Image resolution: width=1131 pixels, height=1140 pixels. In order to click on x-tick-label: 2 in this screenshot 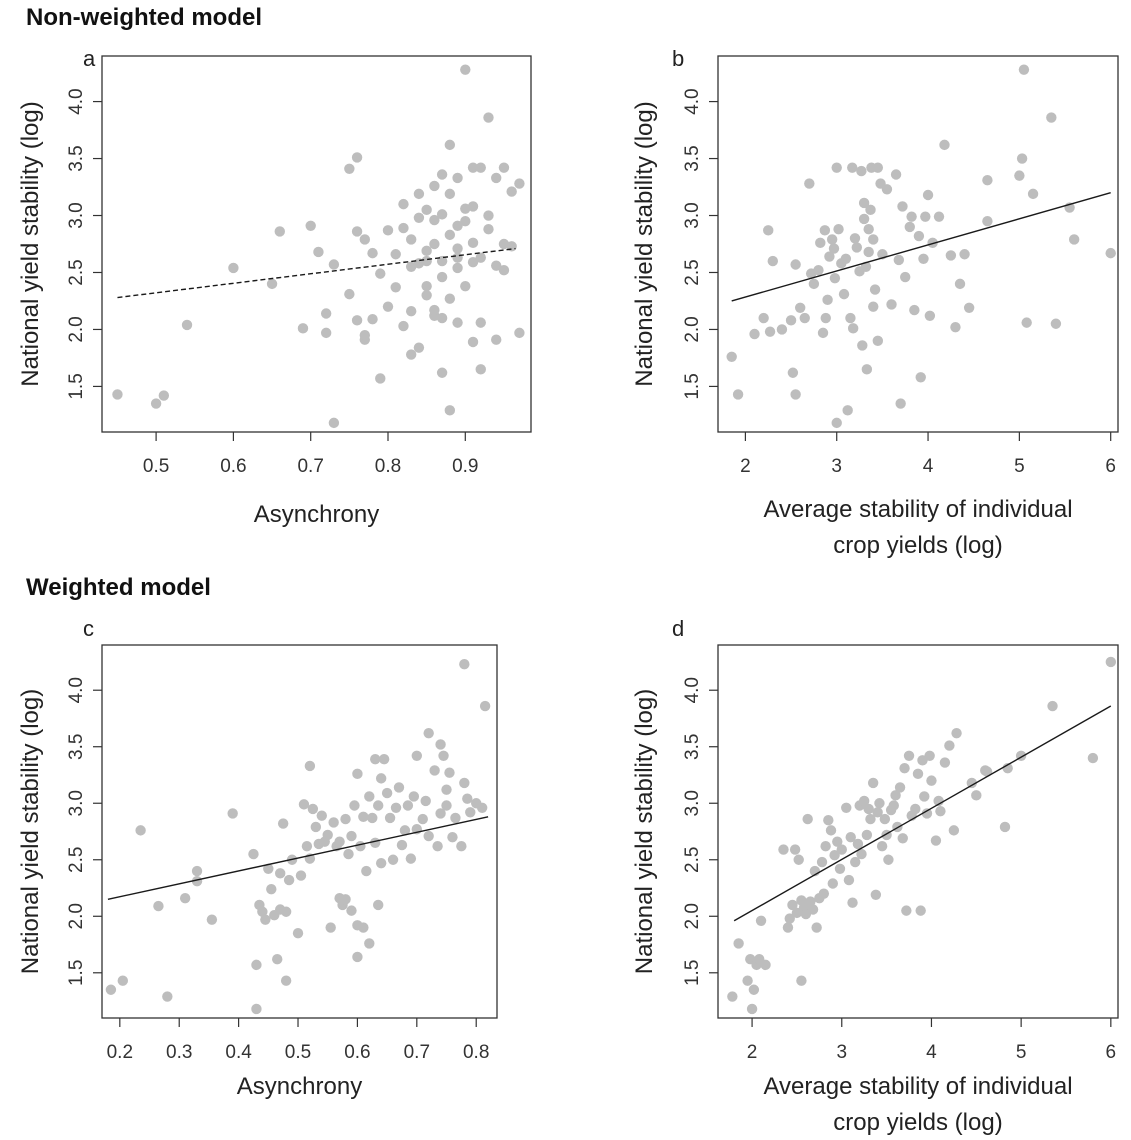, I will do `click(752, 1052)`.